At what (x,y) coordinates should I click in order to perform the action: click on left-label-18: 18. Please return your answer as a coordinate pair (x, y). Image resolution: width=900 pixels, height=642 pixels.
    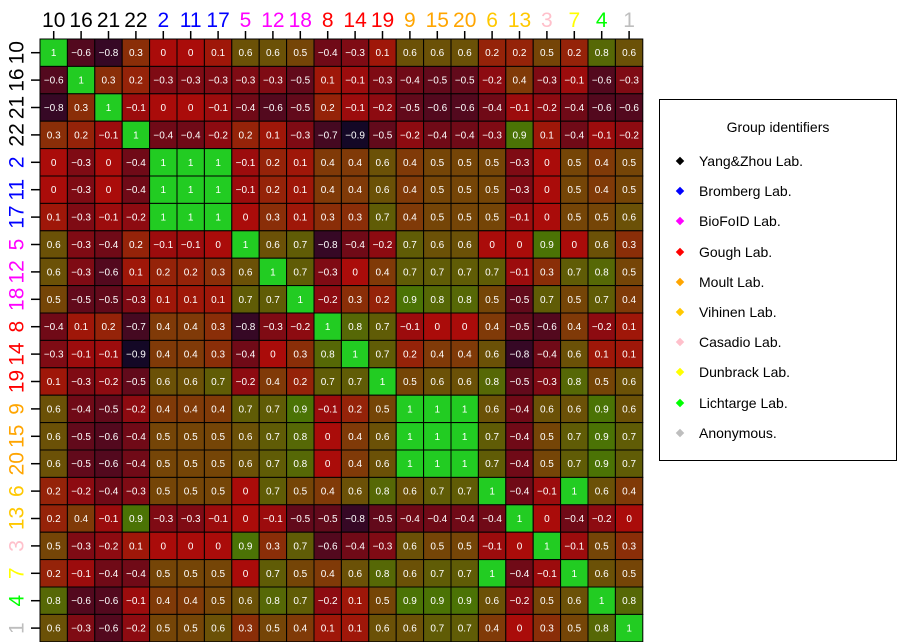
    Looking at the image, I should click on (17, 299).